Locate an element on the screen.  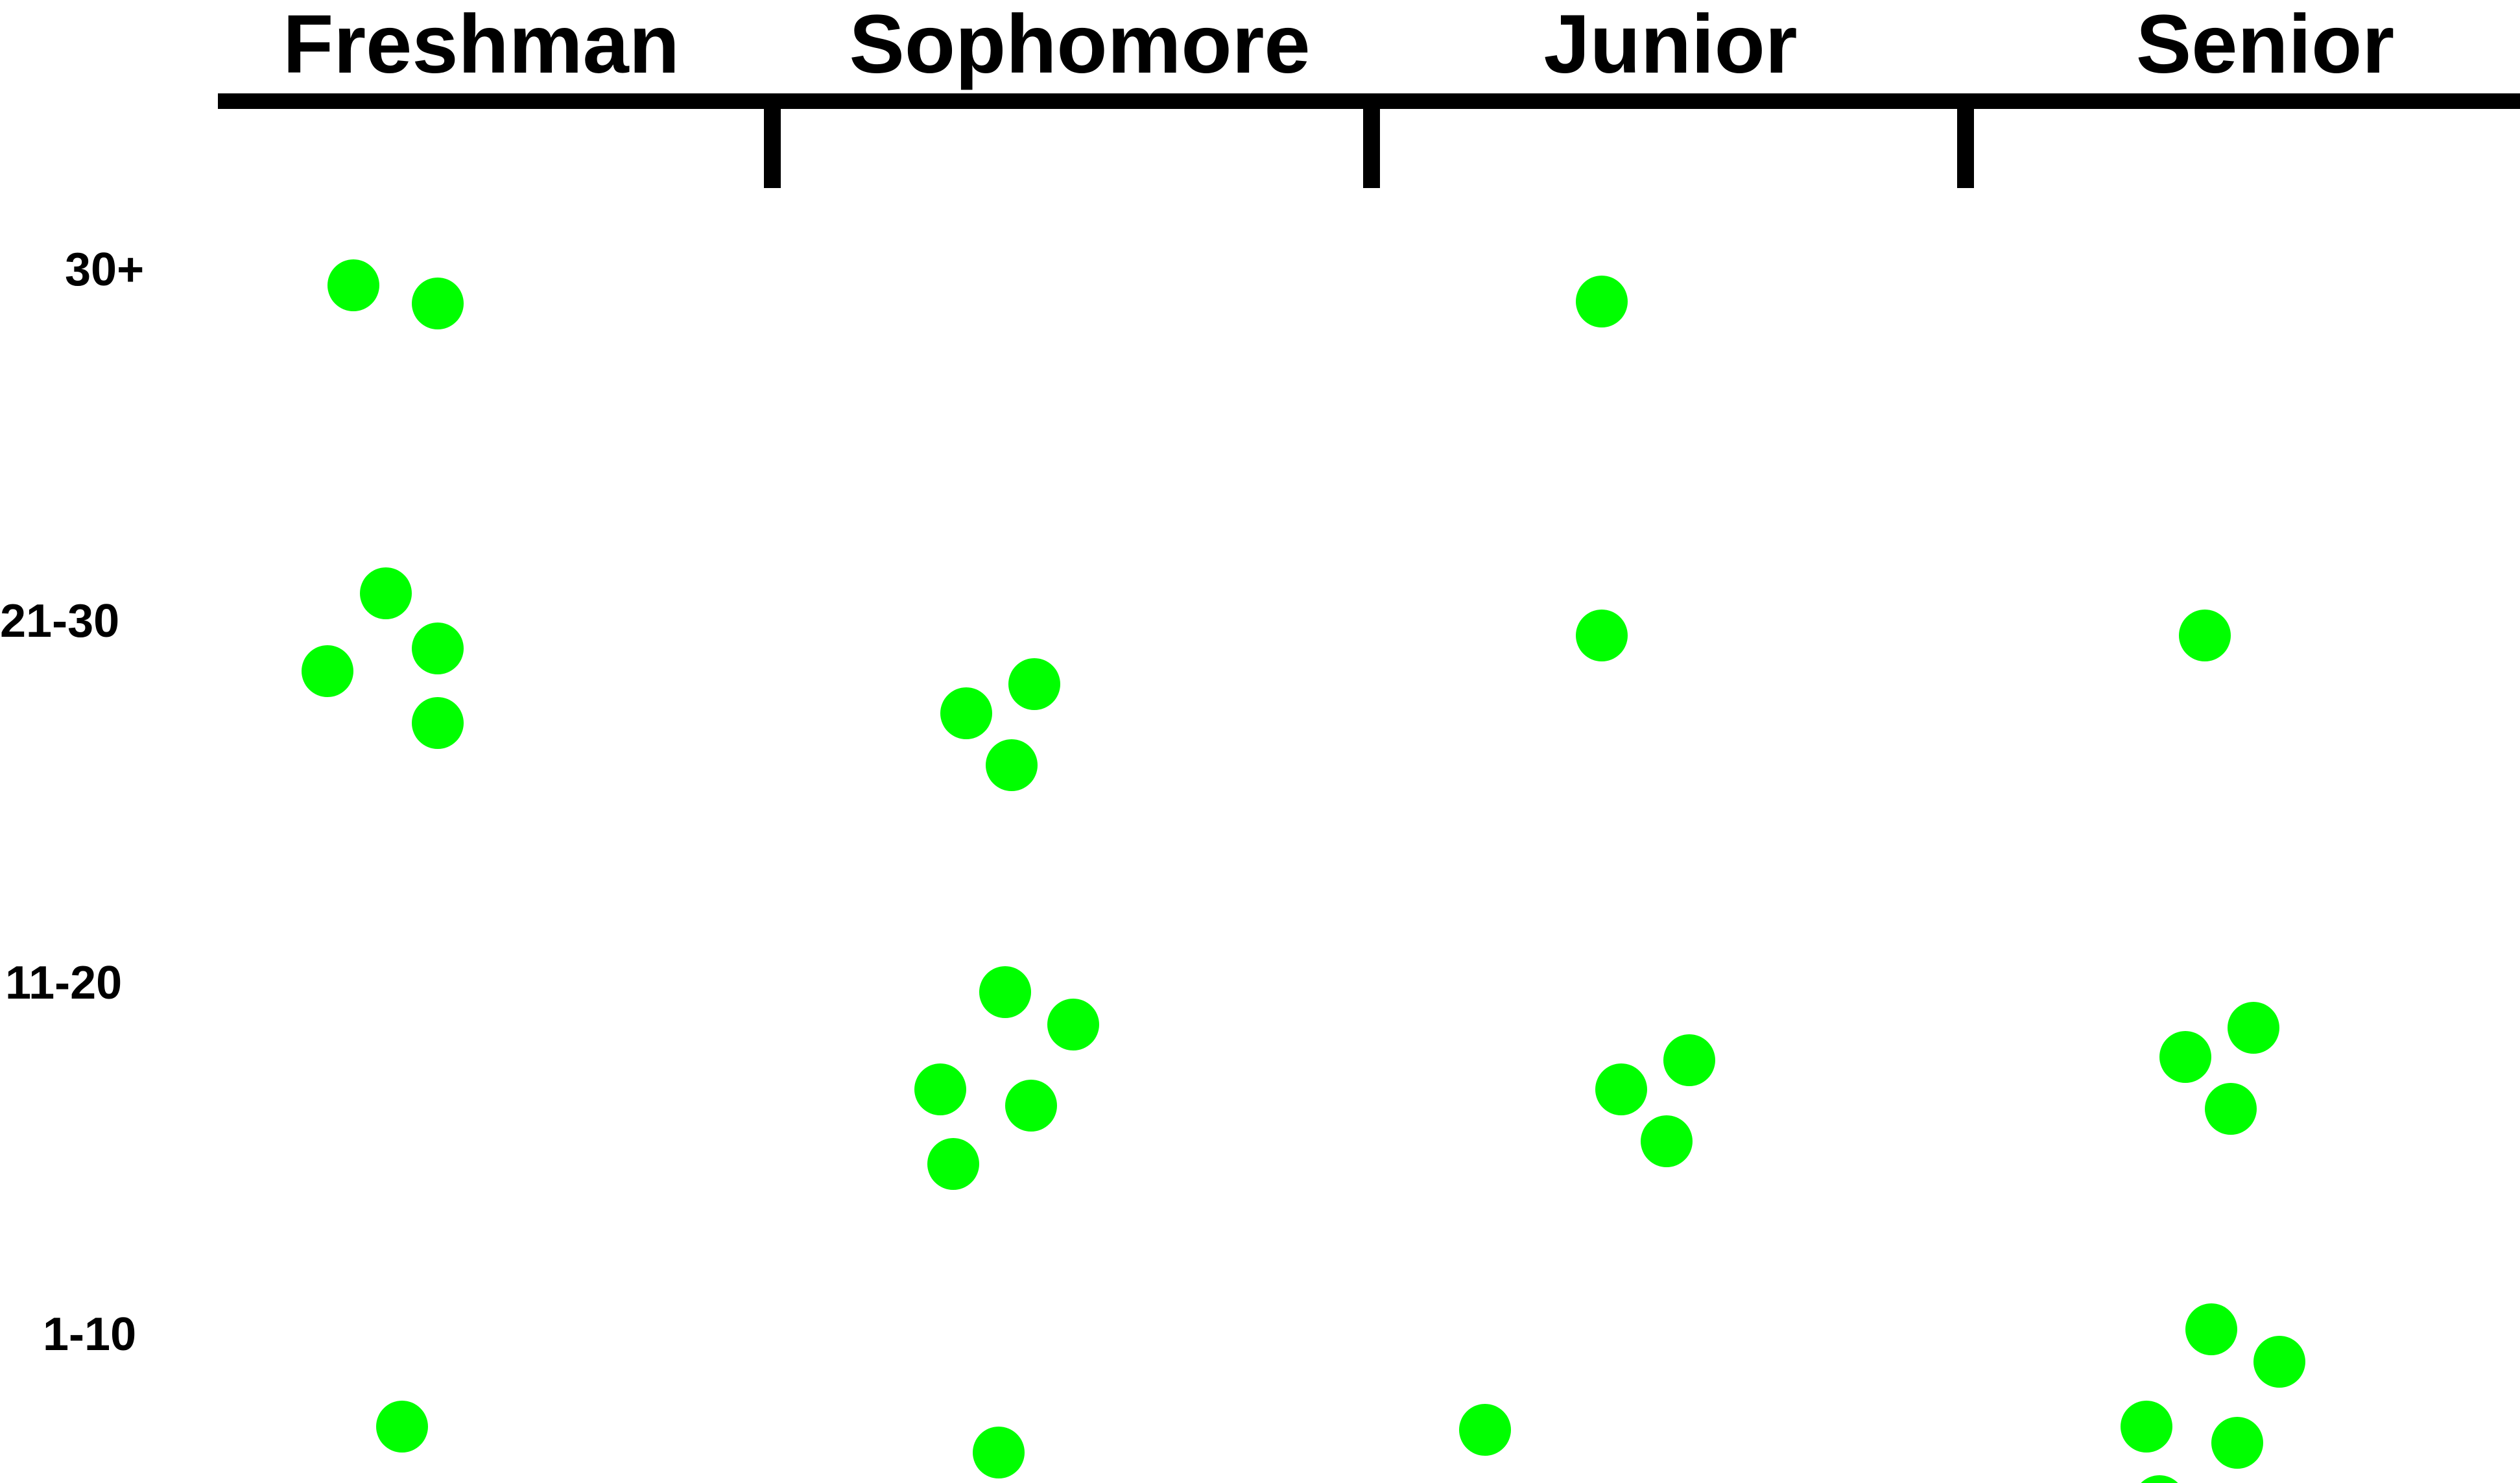
row-label-11-20: 11-20 is located at coordinates (63, 983).